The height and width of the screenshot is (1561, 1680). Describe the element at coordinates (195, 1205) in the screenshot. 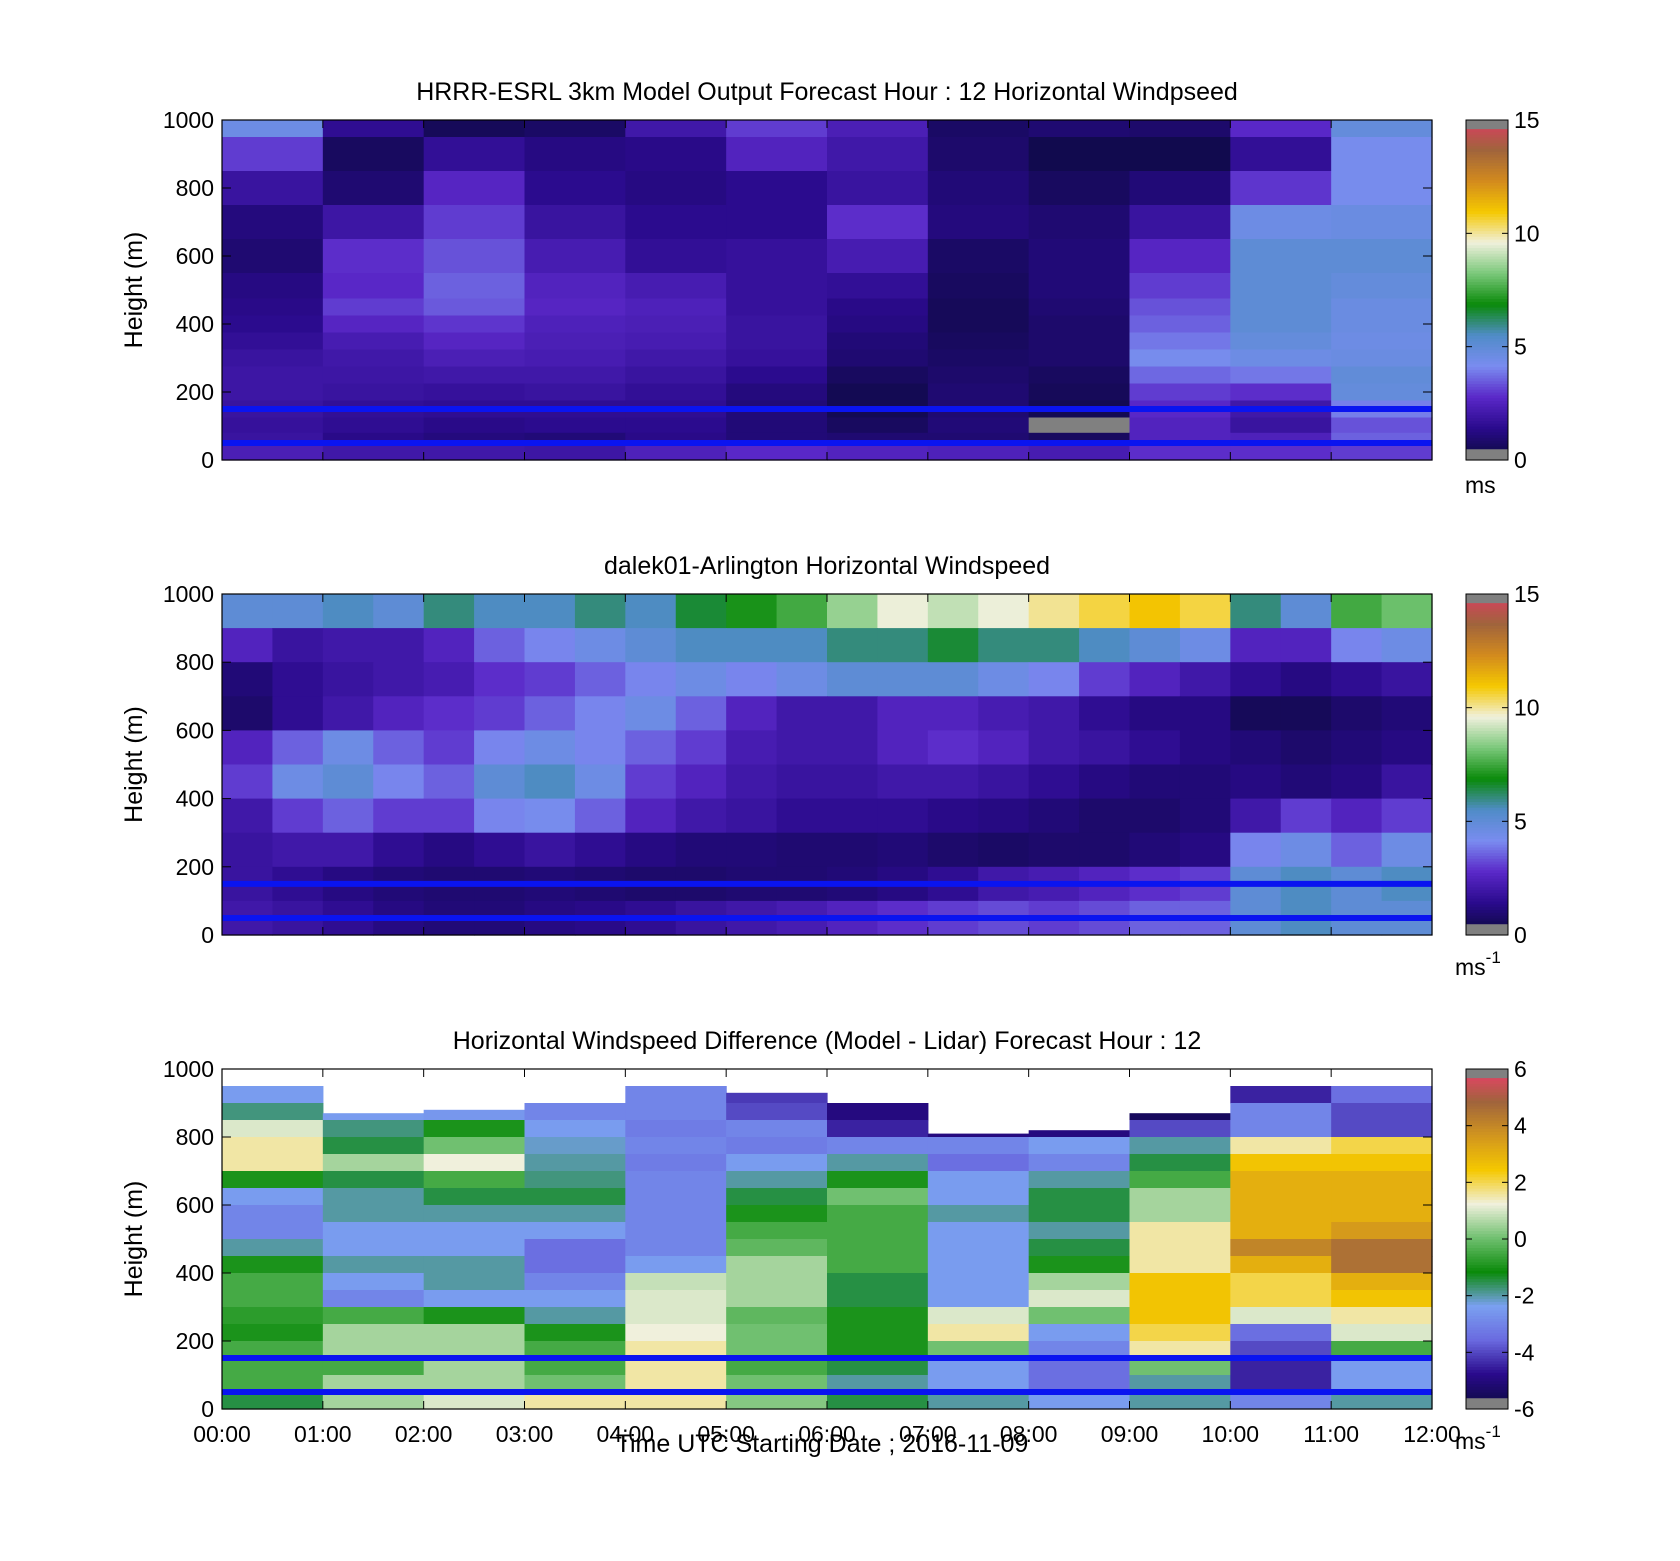

I see `y-tick-label: 600` at that location.